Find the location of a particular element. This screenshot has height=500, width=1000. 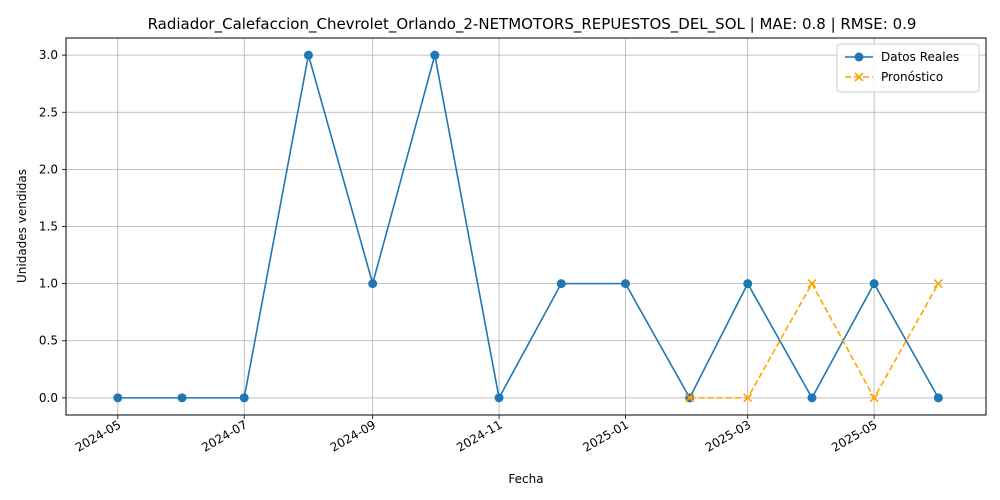

x-tick-label: 2025-05 is located at coordinates (854, 435).